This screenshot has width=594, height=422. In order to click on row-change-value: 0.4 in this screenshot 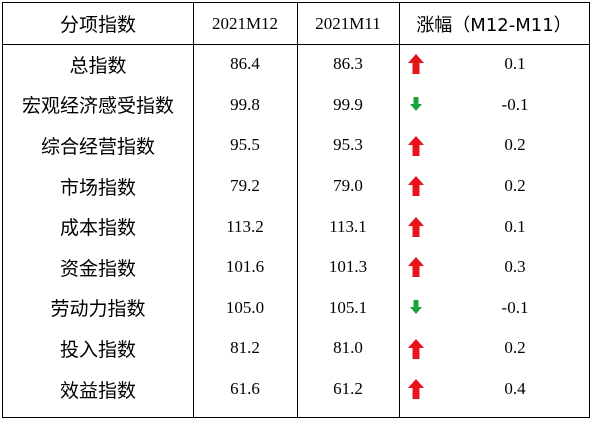, I will do `click(515, 389)`.